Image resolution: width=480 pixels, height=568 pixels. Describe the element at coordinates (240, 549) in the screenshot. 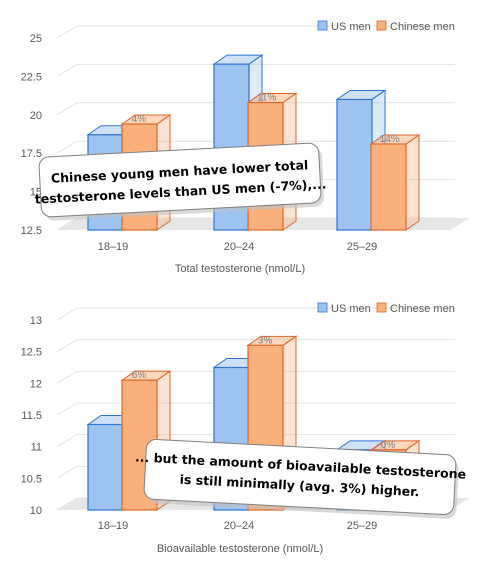

I see `x-axis-title: Bioavailable testosterone (nmol/L)` at that location.